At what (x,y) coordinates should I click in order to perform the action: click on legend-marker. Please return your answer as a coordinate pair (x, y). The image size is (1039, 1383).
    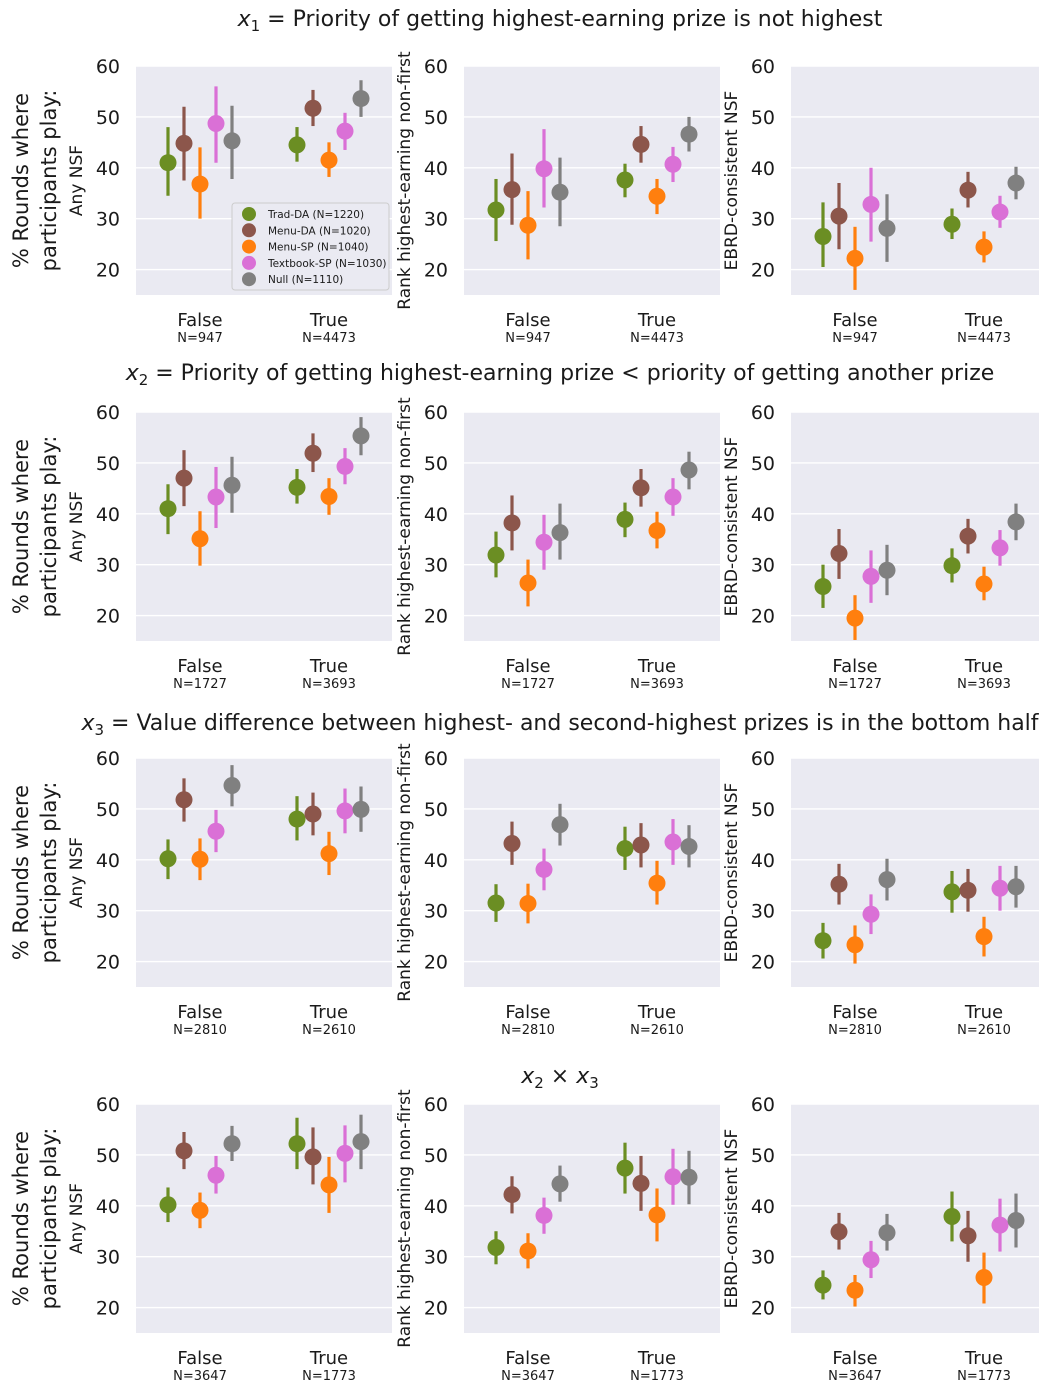
    Looking at the image, I should click on (249, 214).